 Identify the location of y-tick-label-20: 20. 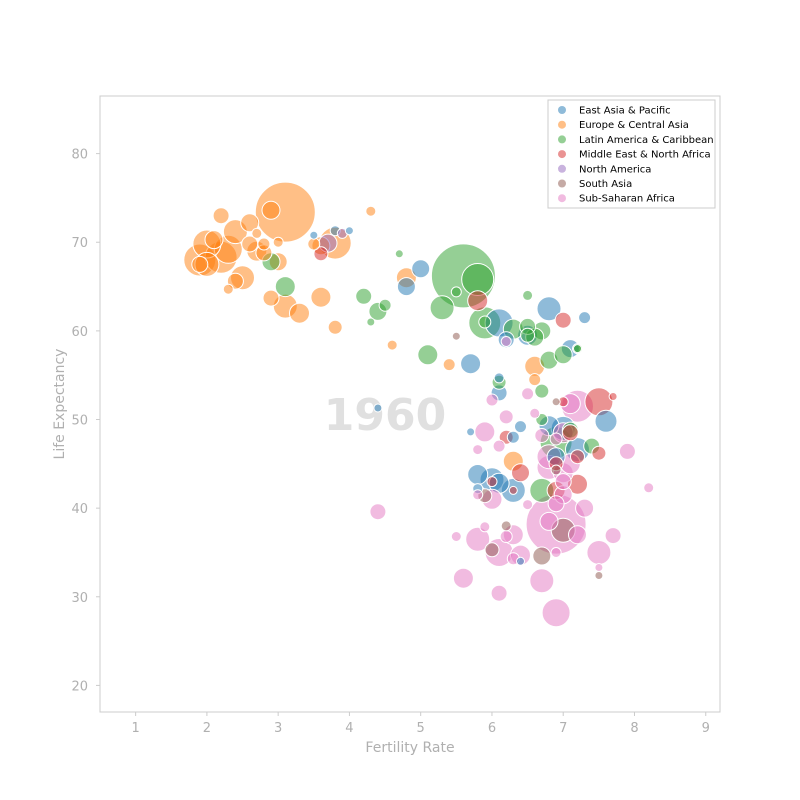
(79, 686).